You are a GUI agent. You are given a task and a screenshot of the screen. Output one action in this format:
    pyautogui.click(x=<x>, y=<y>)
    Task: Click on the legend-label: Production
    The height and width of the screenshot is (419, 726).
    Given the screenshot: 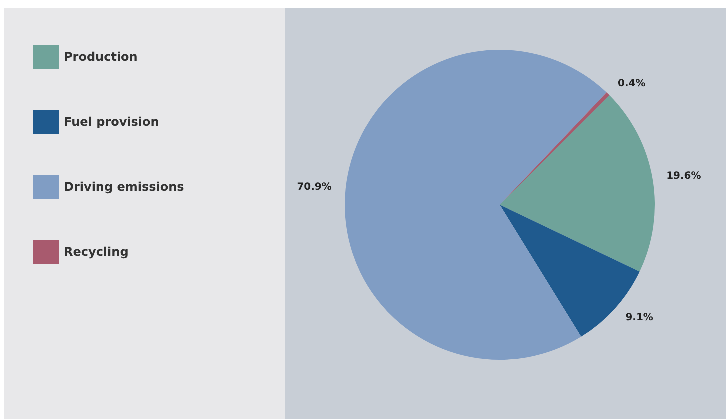 What is the action you would take?
    pyautogui.click(x=101, y=57)
    